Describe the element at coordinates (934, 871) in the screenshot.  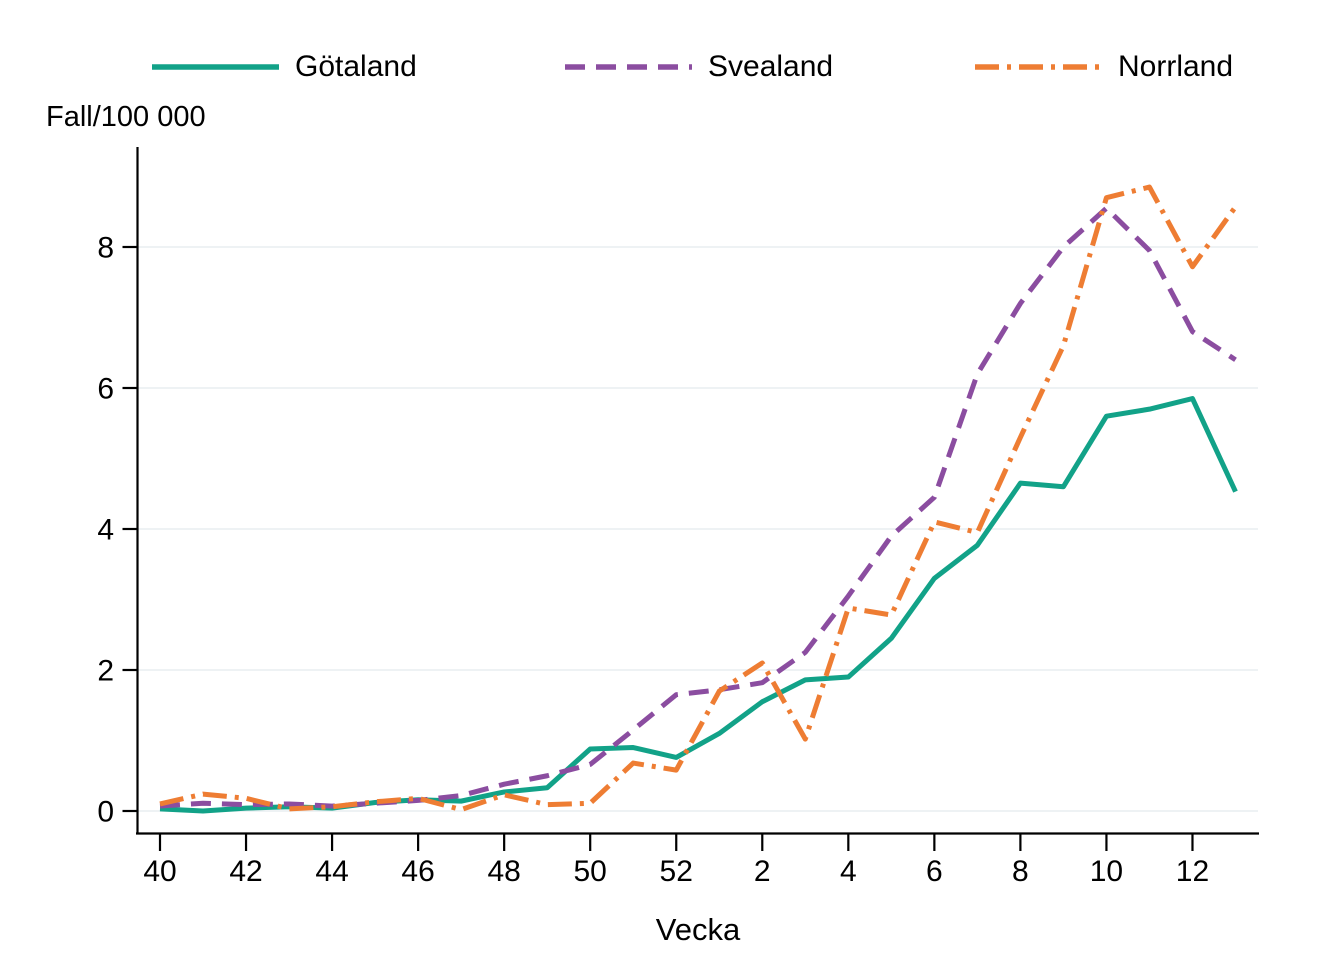
I see `x-tick-label: 6` at that location.